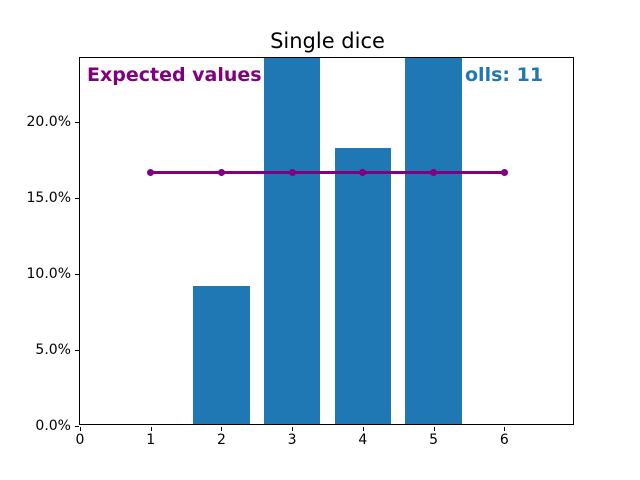 This screenshot has height=480, width=640. I want to click on y-tick-label: 20.0%, so click(48, 122).